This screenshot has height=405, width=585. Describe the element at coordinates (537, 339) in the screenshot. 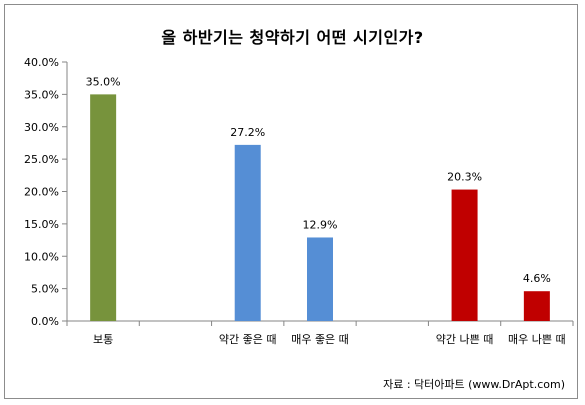

I see `x-tick-label: 매우 나쁜 때` at that location.